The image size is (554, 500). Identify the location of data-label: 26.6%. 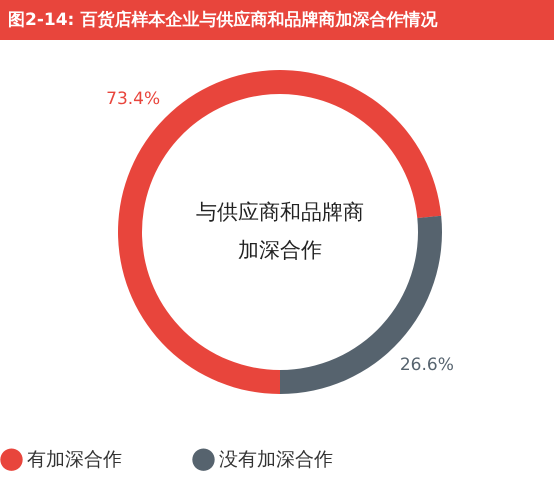
(427, 364).